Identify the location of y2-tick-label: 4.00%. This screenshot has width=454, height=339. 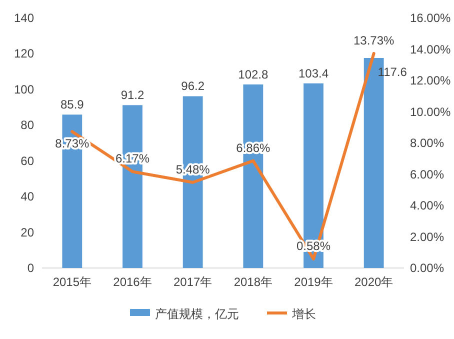
(427, 205).